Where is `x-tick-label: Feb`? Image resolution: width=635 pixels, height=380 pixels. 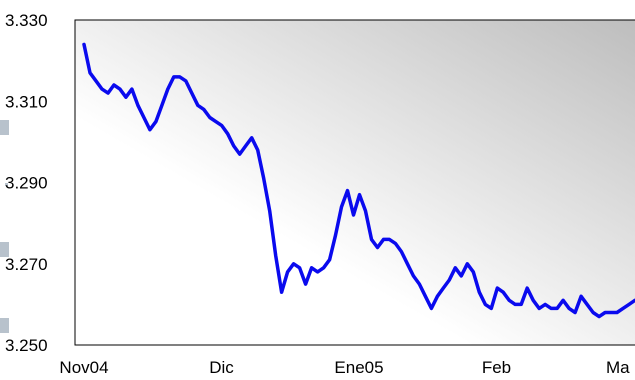
x-tick-label: Feb is located at coordinates (496, 367).